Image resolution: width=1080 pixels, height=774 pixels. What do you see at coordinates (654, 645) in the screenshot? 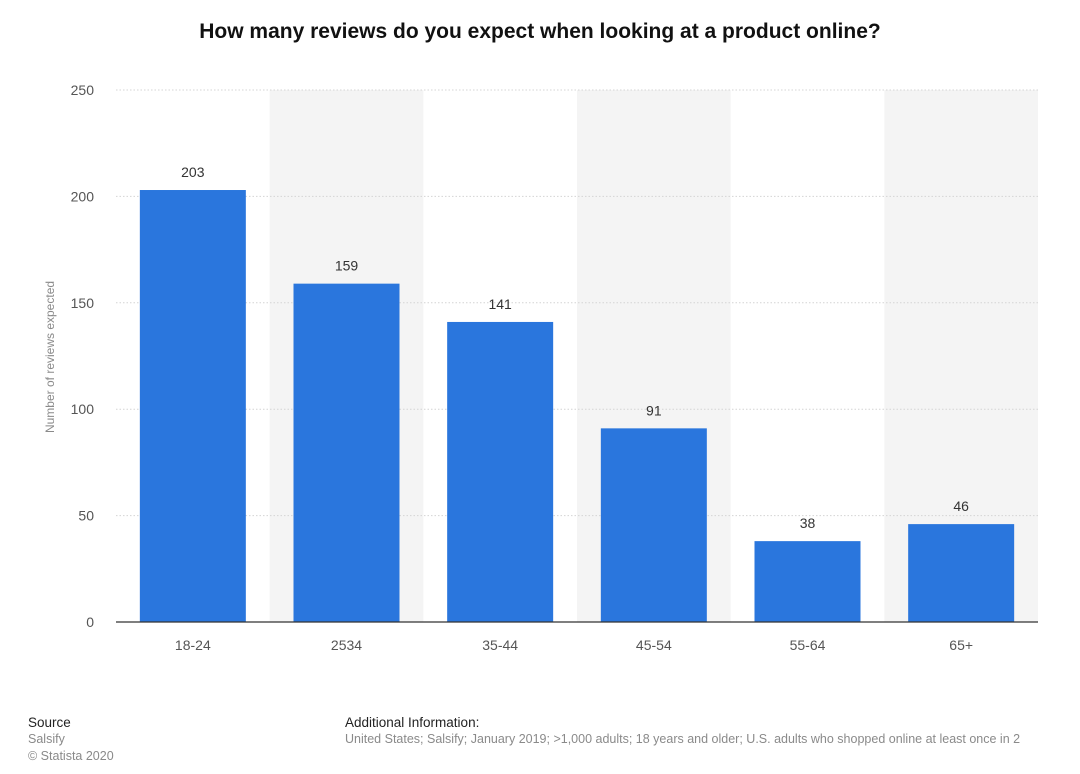
I see `x-tick-label: 45-54` at bounding box center [654, 645].